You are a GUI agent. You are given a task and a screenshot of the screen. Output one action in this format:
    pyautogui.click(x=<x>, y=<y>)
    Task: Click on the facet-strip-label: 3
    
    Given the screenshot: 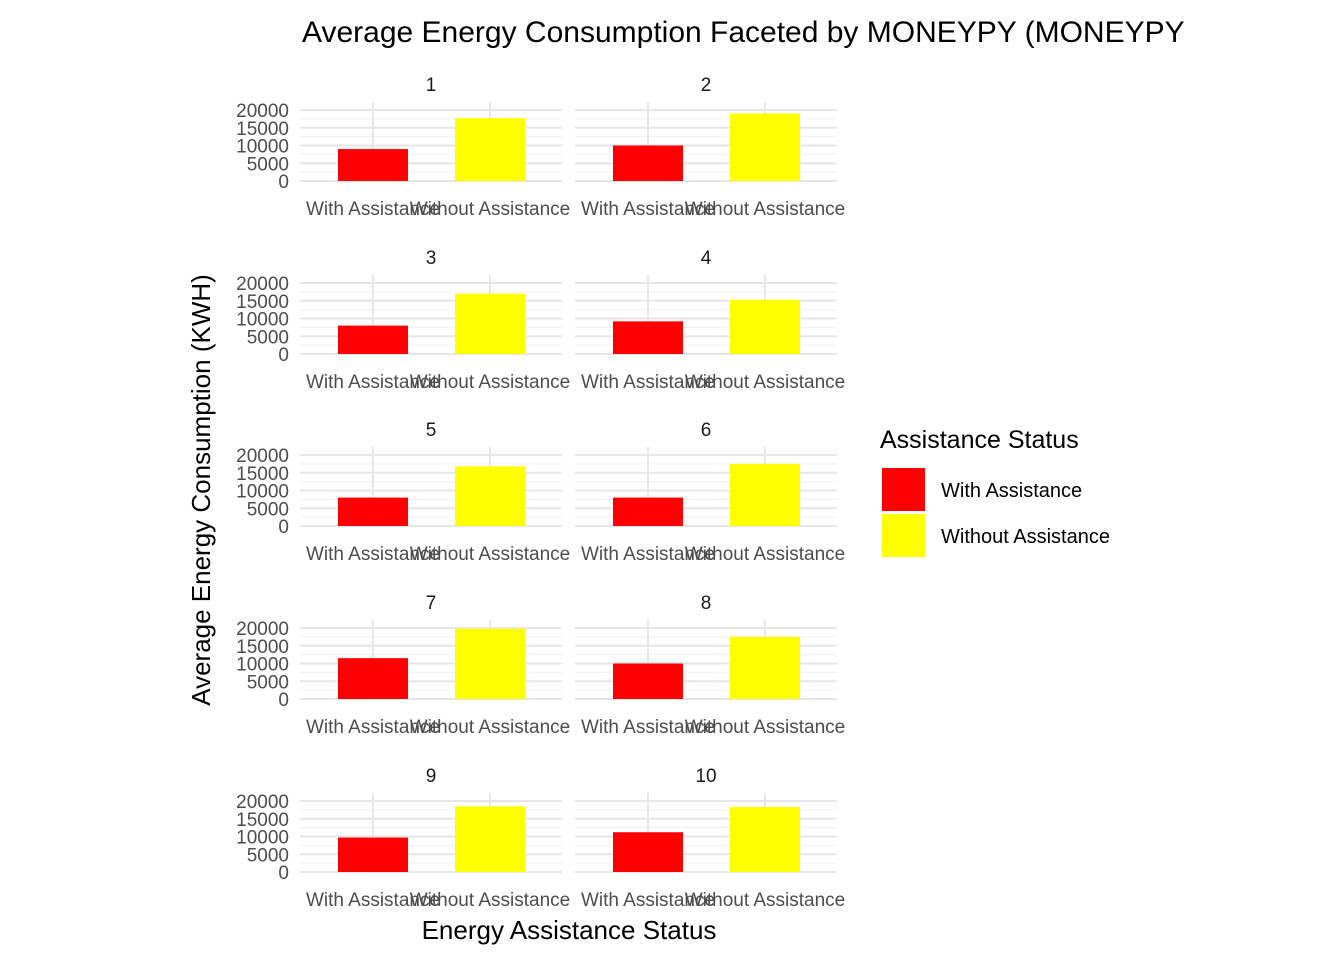 What is the action you would take?
    pyautogui.click(x=431, y=258)
    